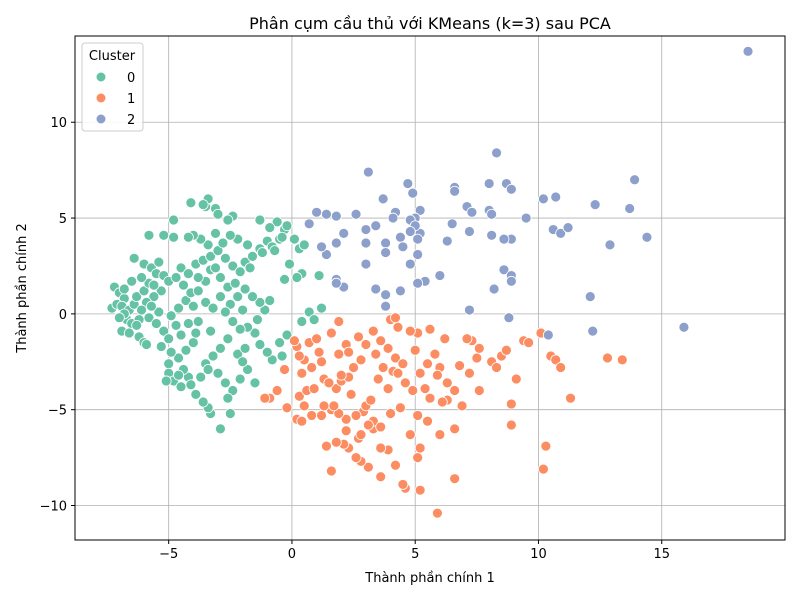 The width and height of the screenshot is (800, 600). What do you see at coordinates (429, 578) in the screenshot?
I see `x-axis-label: Thành phần chính 1` at bounding box center [429, 578].